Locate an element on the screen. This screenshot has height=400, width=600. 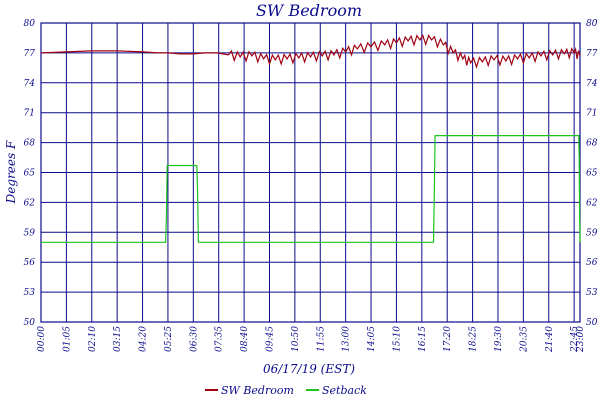
y-tick-label-left: 80 is located at coordinates (30, 24).